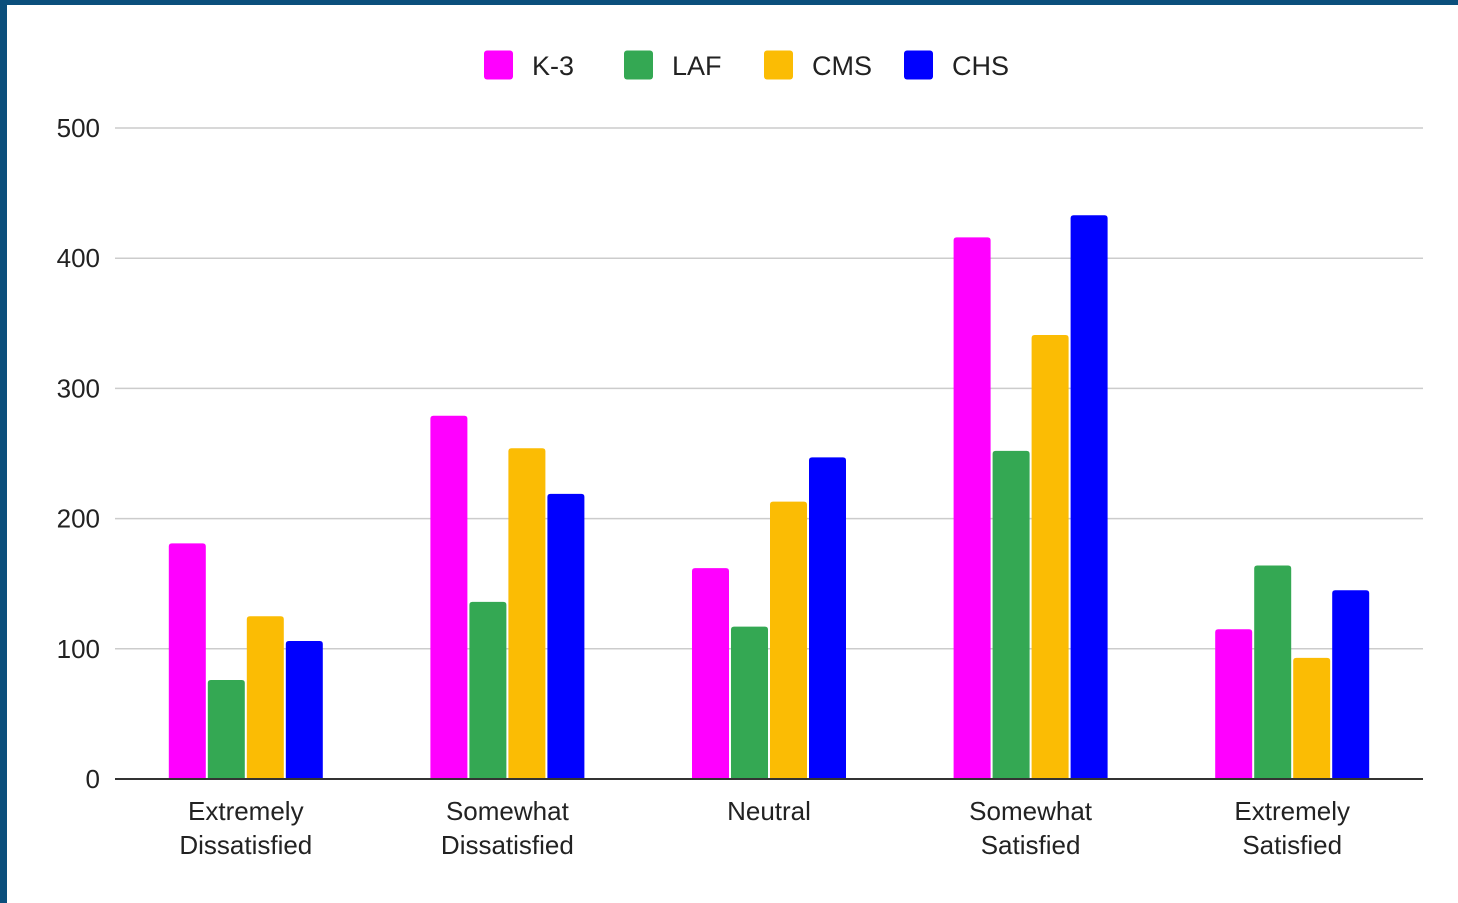 The width and height of the screenshot is (1458, 903). I want to click on y-tick-label: 200, so click(78, 519).